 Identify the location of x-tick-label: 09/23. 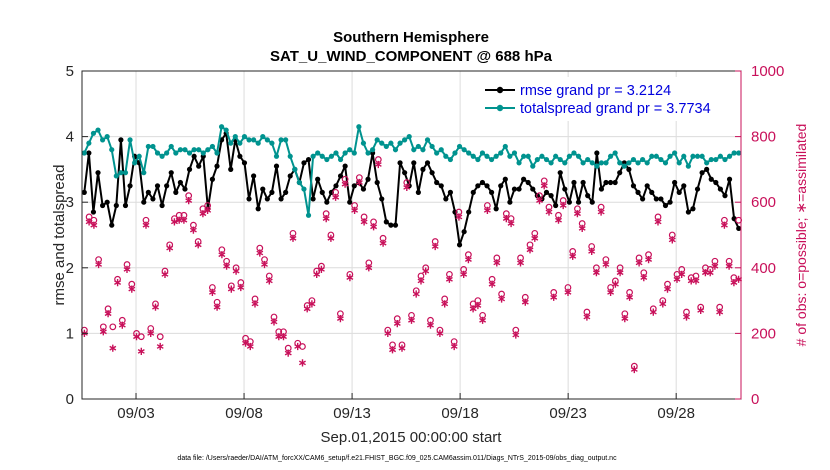
(568, 413).